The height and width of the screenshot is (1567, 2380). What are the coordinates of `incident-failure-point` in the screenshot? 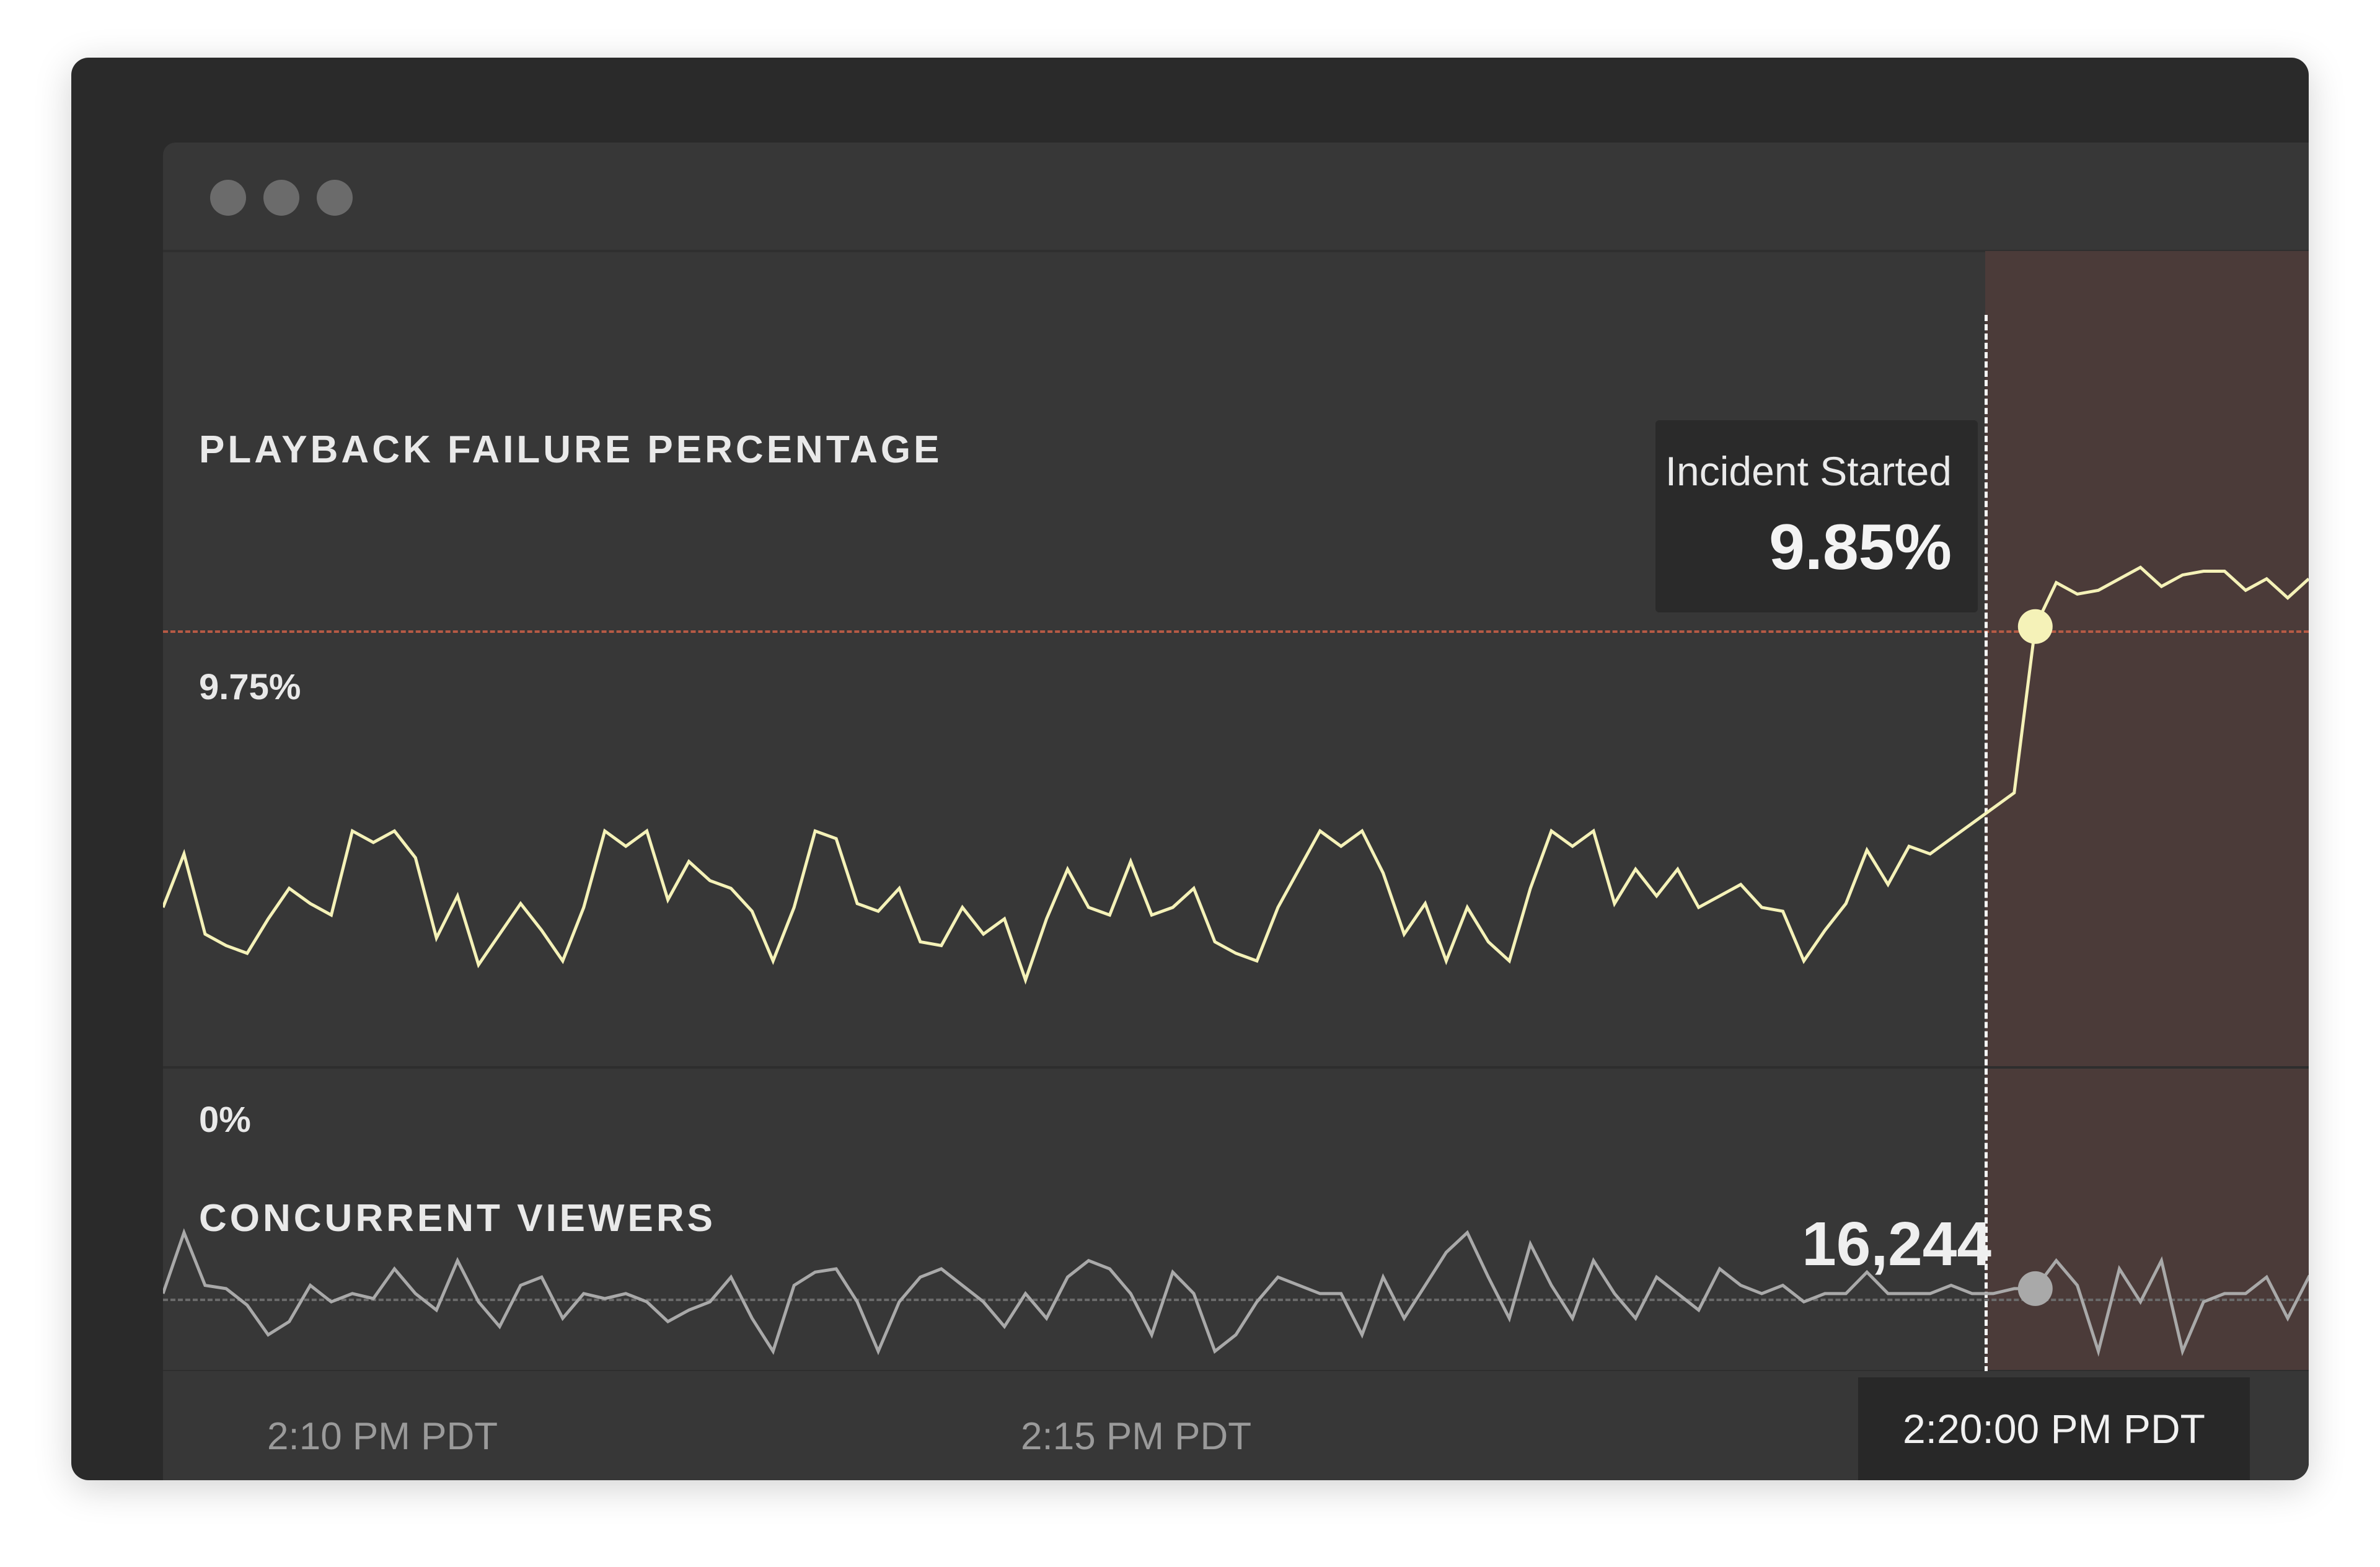 It's located at (2035, 626).